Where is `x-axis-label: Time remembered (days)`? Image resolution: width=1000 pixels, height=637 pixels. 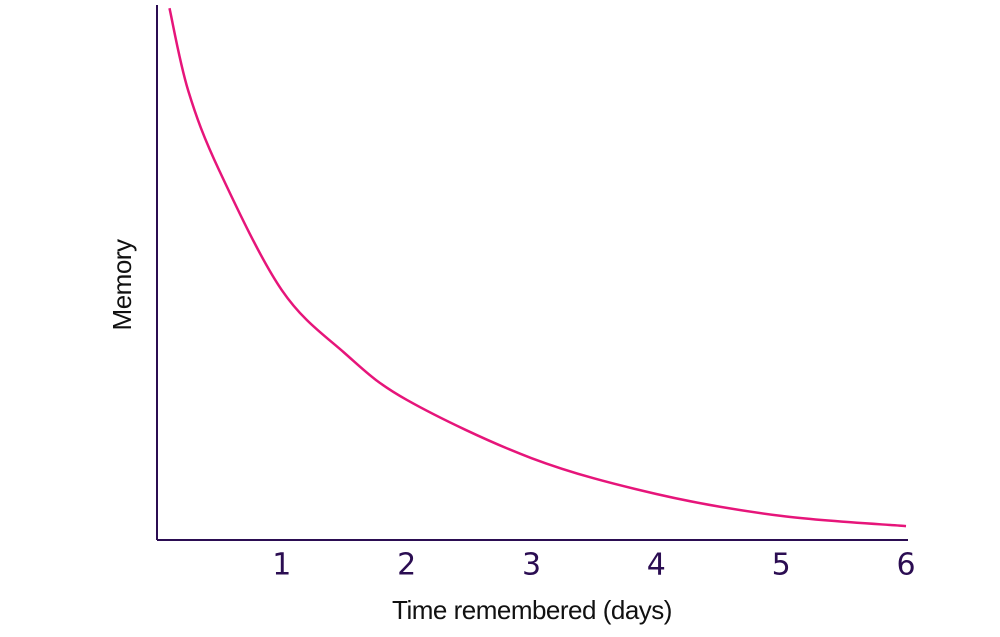 x-axis-label: Time remembered (days) is located at coordinates (532, 610).